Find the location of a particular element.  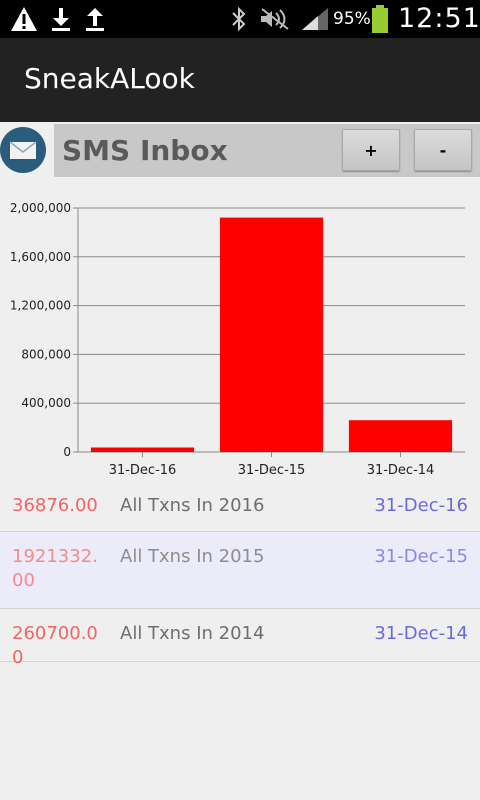

status-bar: 95% 12:51 is located at coordinates (240, 19).